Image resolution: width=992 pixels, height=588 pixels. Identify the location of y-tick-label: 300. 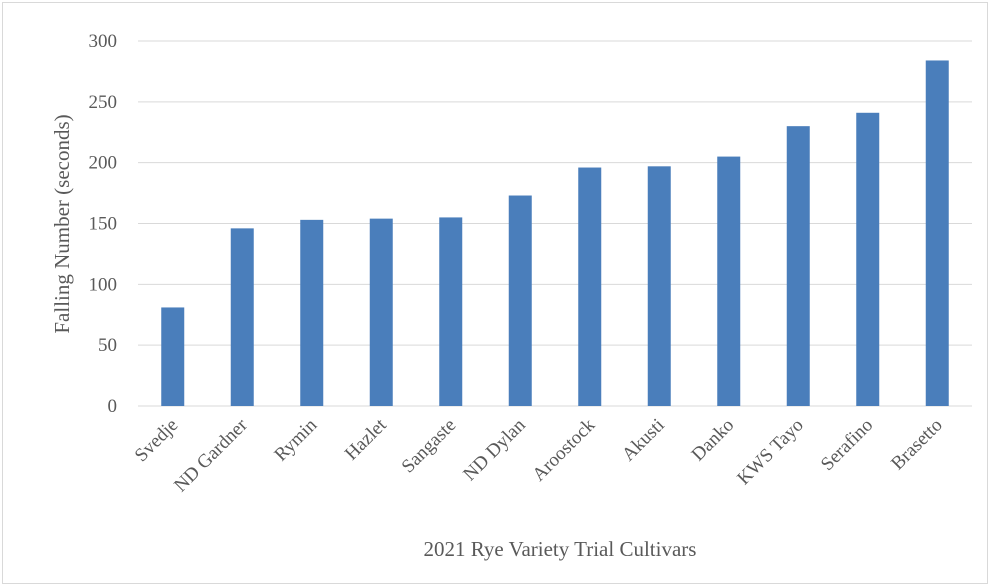
(103, 41).